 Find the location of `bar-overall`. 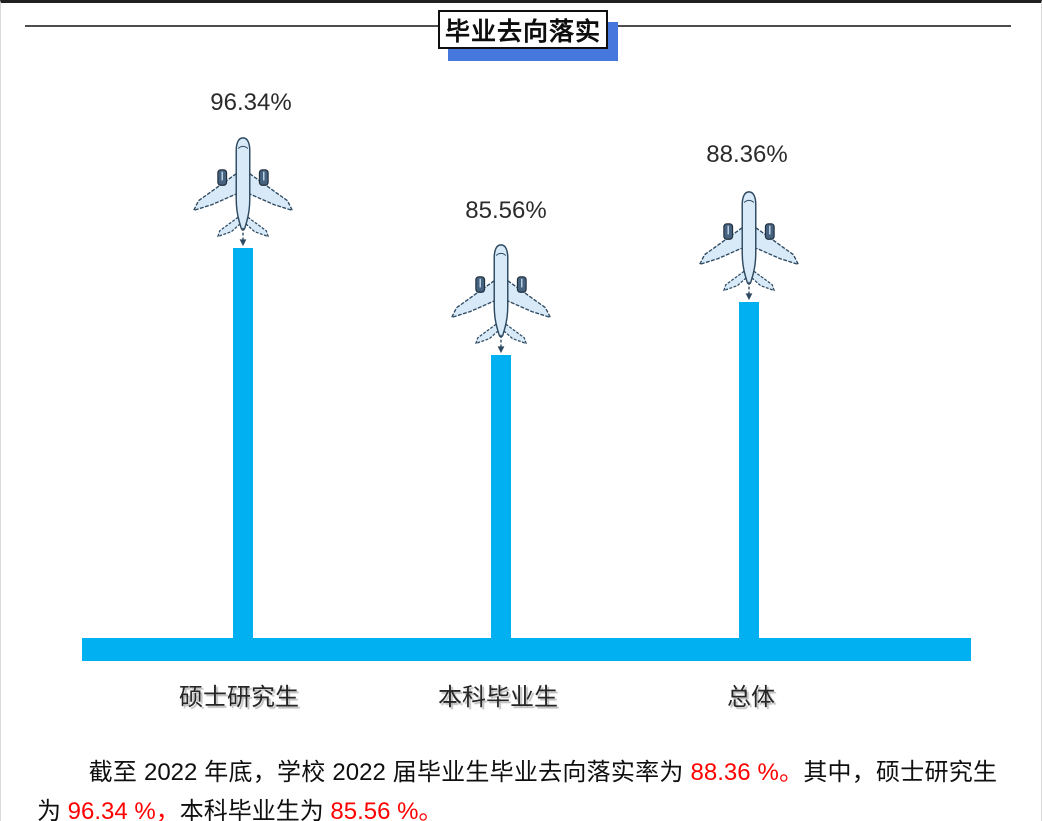

bar-overall is located at coordinates (749, 470).